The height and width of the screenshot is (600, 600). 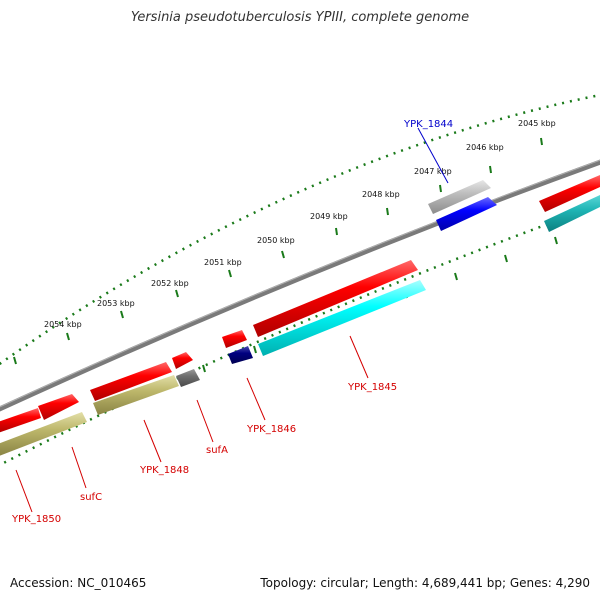 I want to click on kbp-label: 2051 kbp, so click(x=223, y=262).